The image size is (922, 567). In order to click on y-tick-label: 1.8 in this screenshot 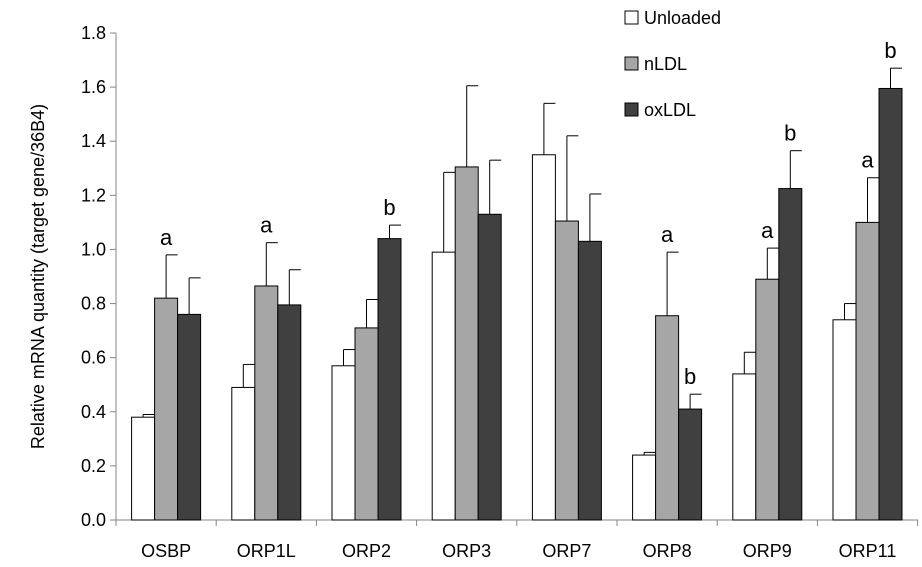, I will do `click(93, 33)`.